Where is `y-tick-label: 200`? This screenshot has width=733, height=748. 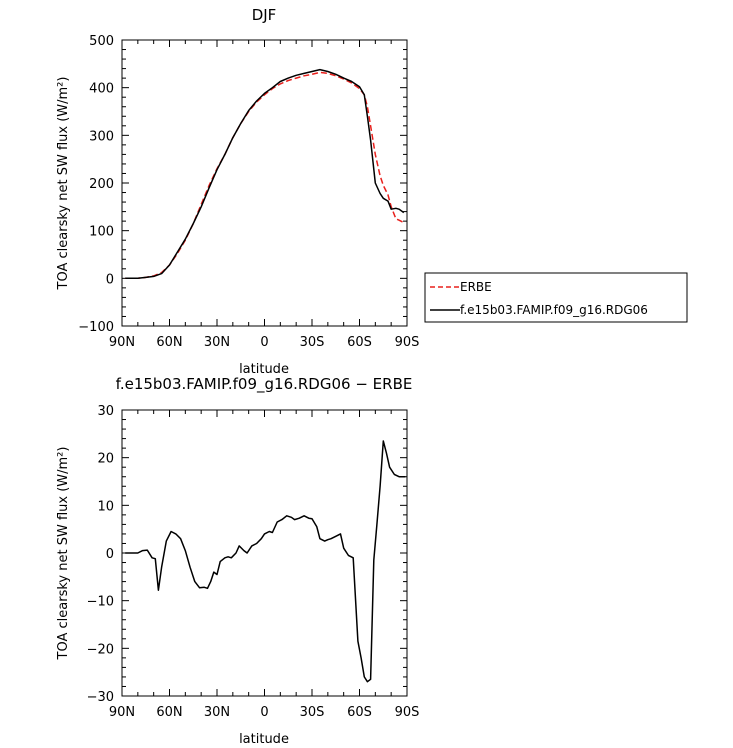
y-tick-label: 200 is located at coordinates (101, 184).